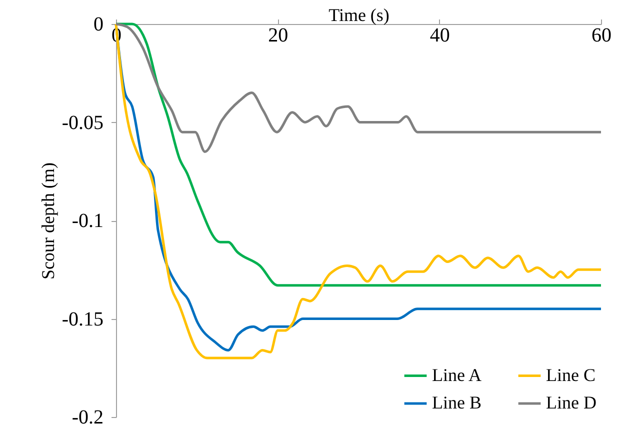 The width and height of the screenshot is (624, 436). I want to click on y-tick-label: -0.2, so click(88, 417).